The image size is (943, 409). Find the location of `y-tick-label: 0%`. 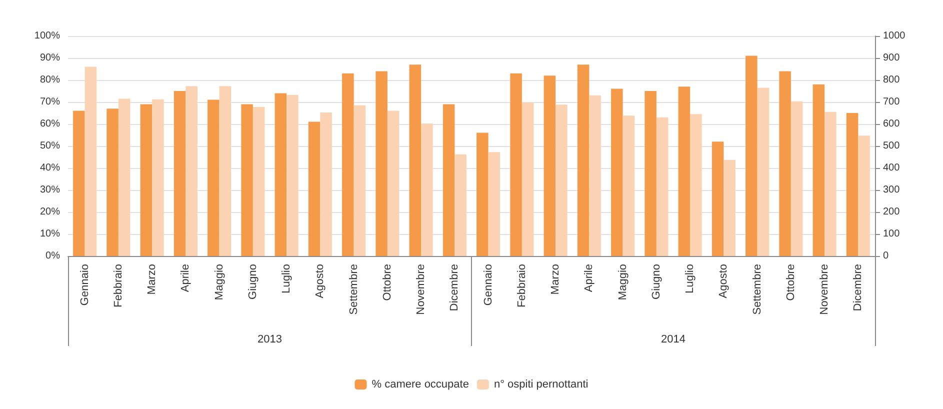

y-tick-label: 0% is located at coordinates (53, 256).